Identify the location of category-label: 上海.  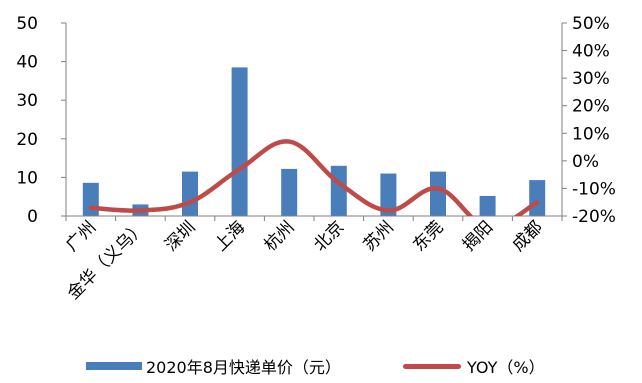
(230, 236).